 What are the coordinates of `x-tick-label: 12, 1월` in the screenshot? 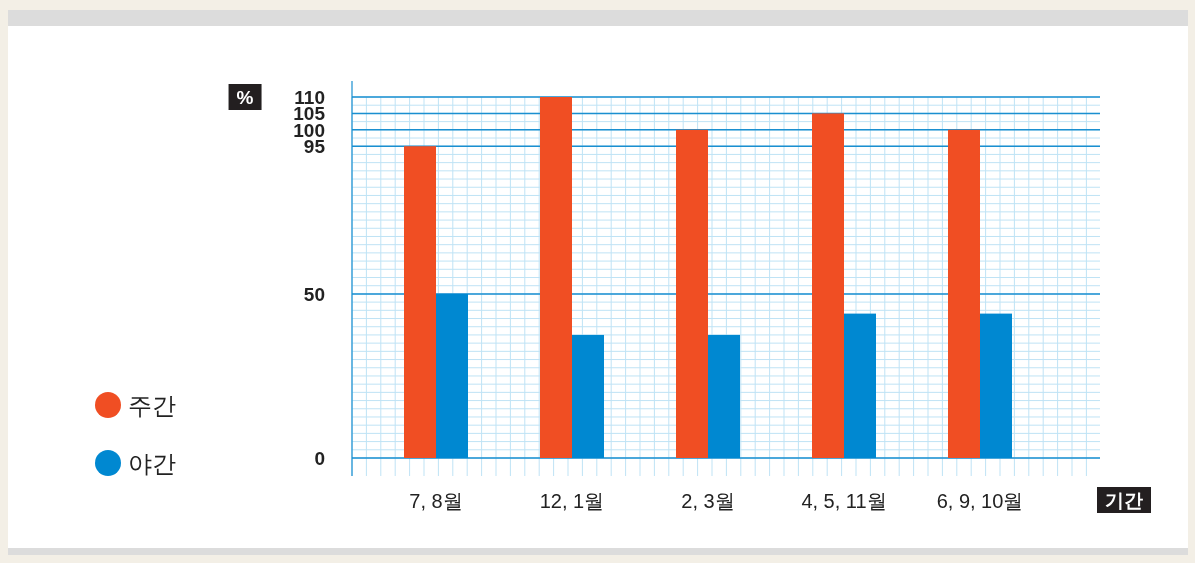 It's located at (572, 501).